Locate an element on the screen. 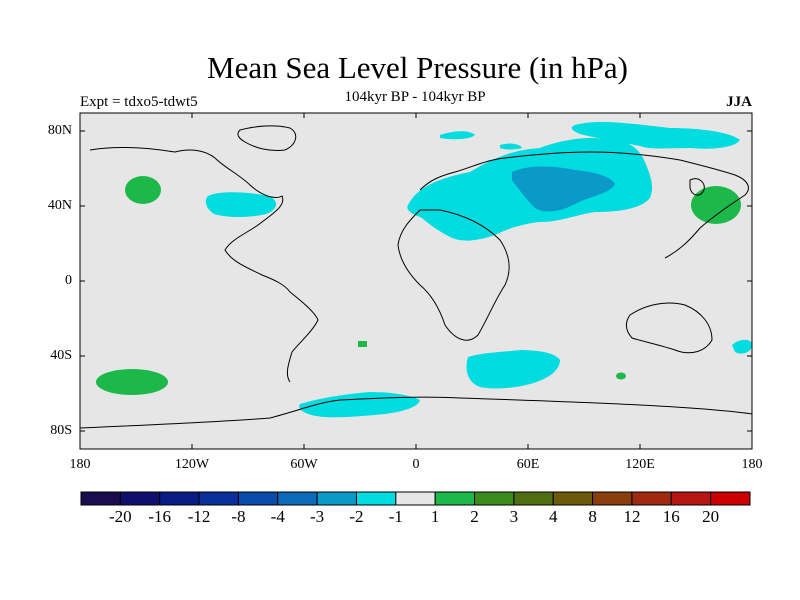  colorbar-label: 2 is located at coordinates (474, 516).